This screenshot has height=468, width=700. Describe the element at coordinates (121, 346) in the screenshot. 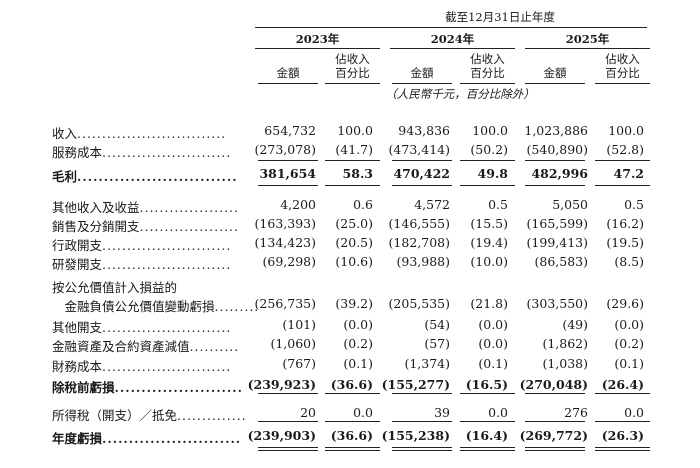

I see `row-label-text: 金融資產及合約資產減值` at that location.